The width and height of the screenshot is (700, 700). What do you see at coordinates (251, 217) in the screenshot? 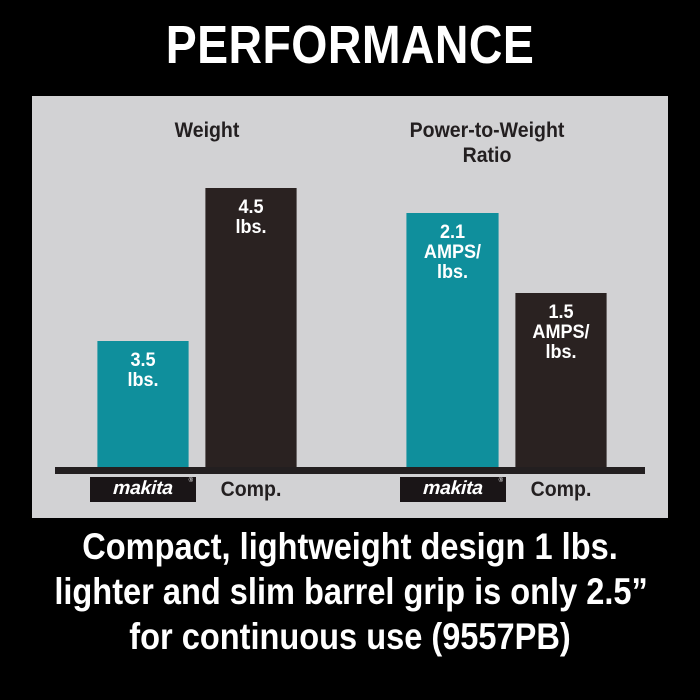
I see `bar-value-weight-competitor: 4.5 lbs.` at bounding box center [251, 217].